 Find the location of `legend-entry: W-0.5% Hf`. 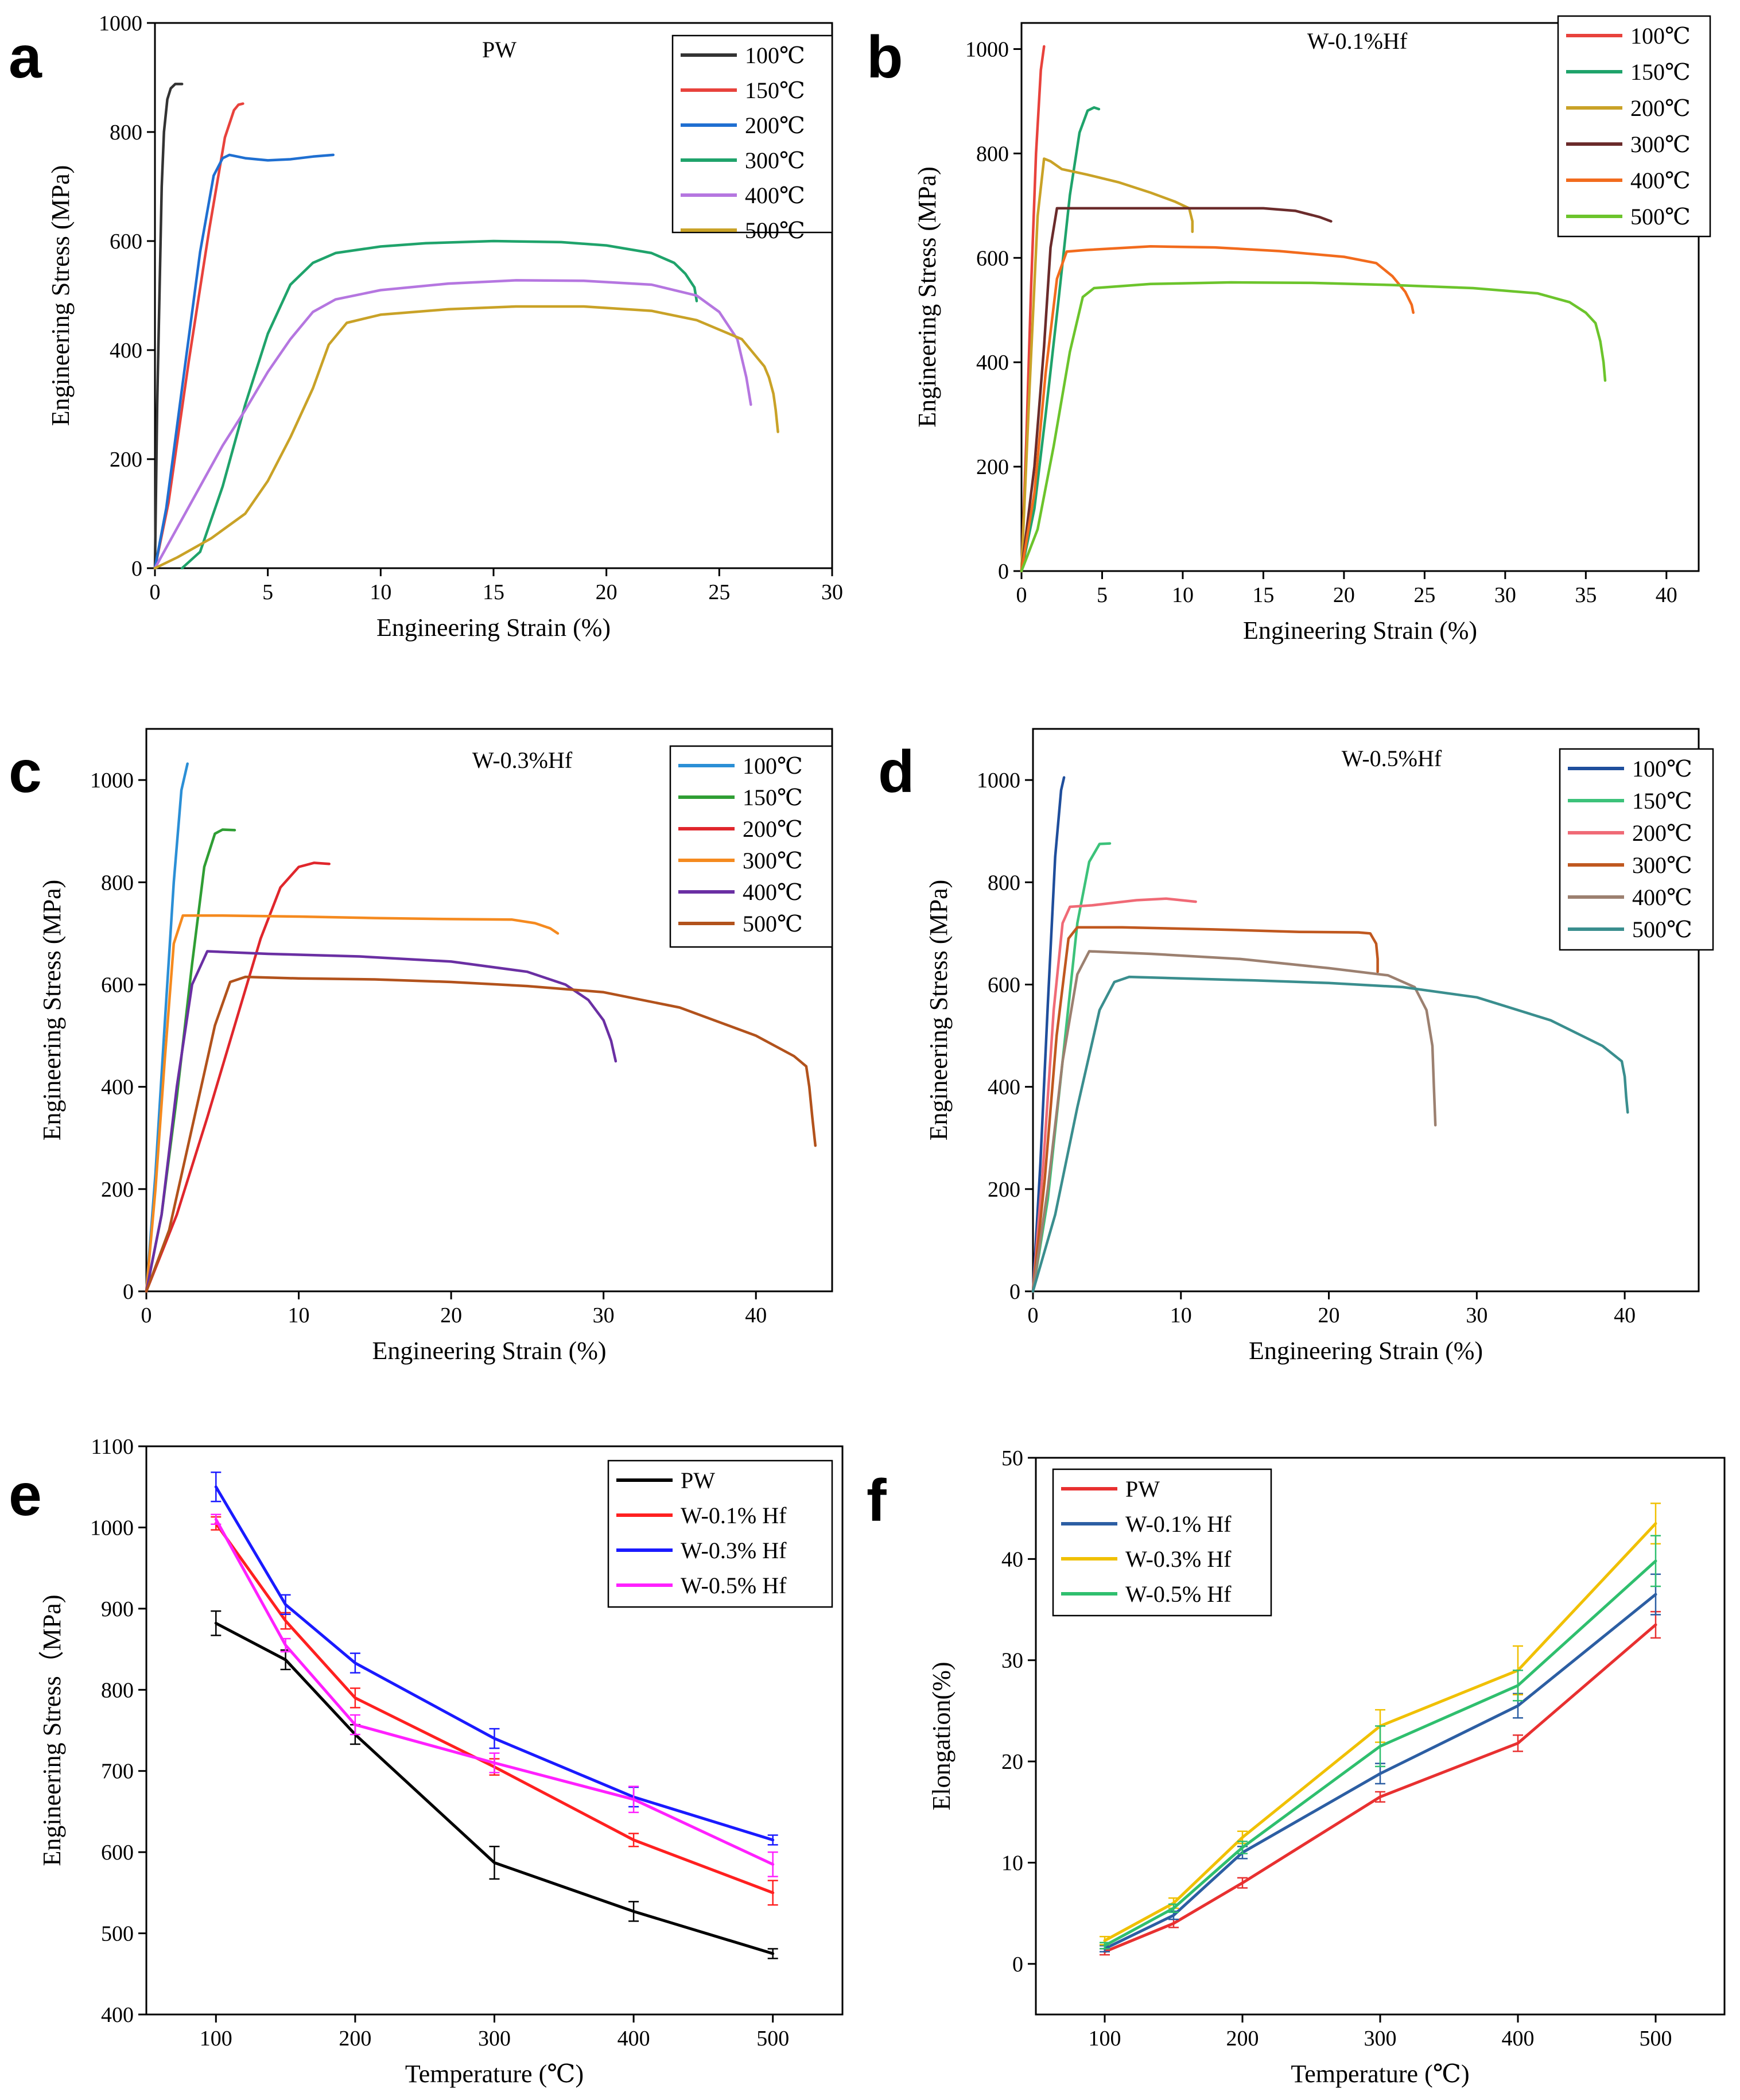

legend-entry: W-0.5% Hf is located at coordinates (702, 1585).